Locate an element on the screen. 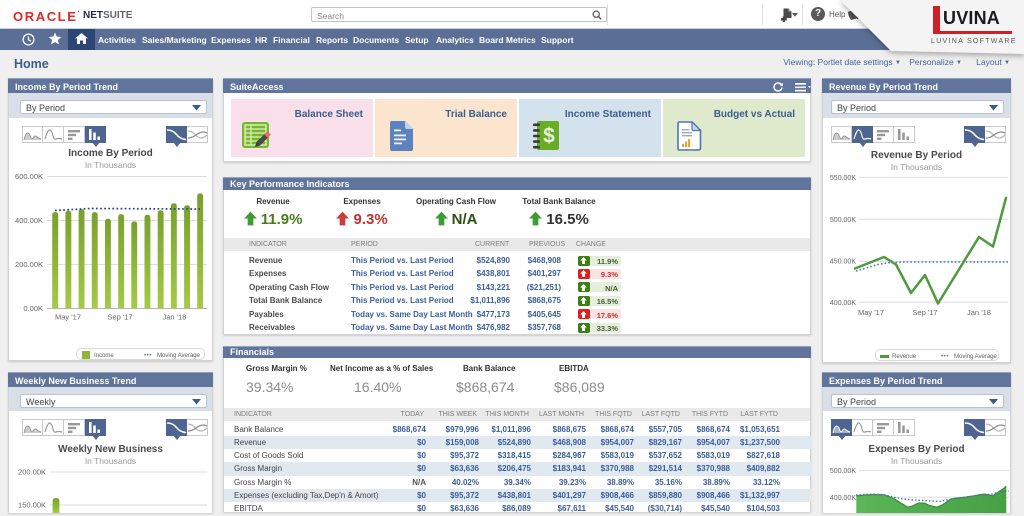  svg-text: 150.00K is located at coordinates (32, 505).